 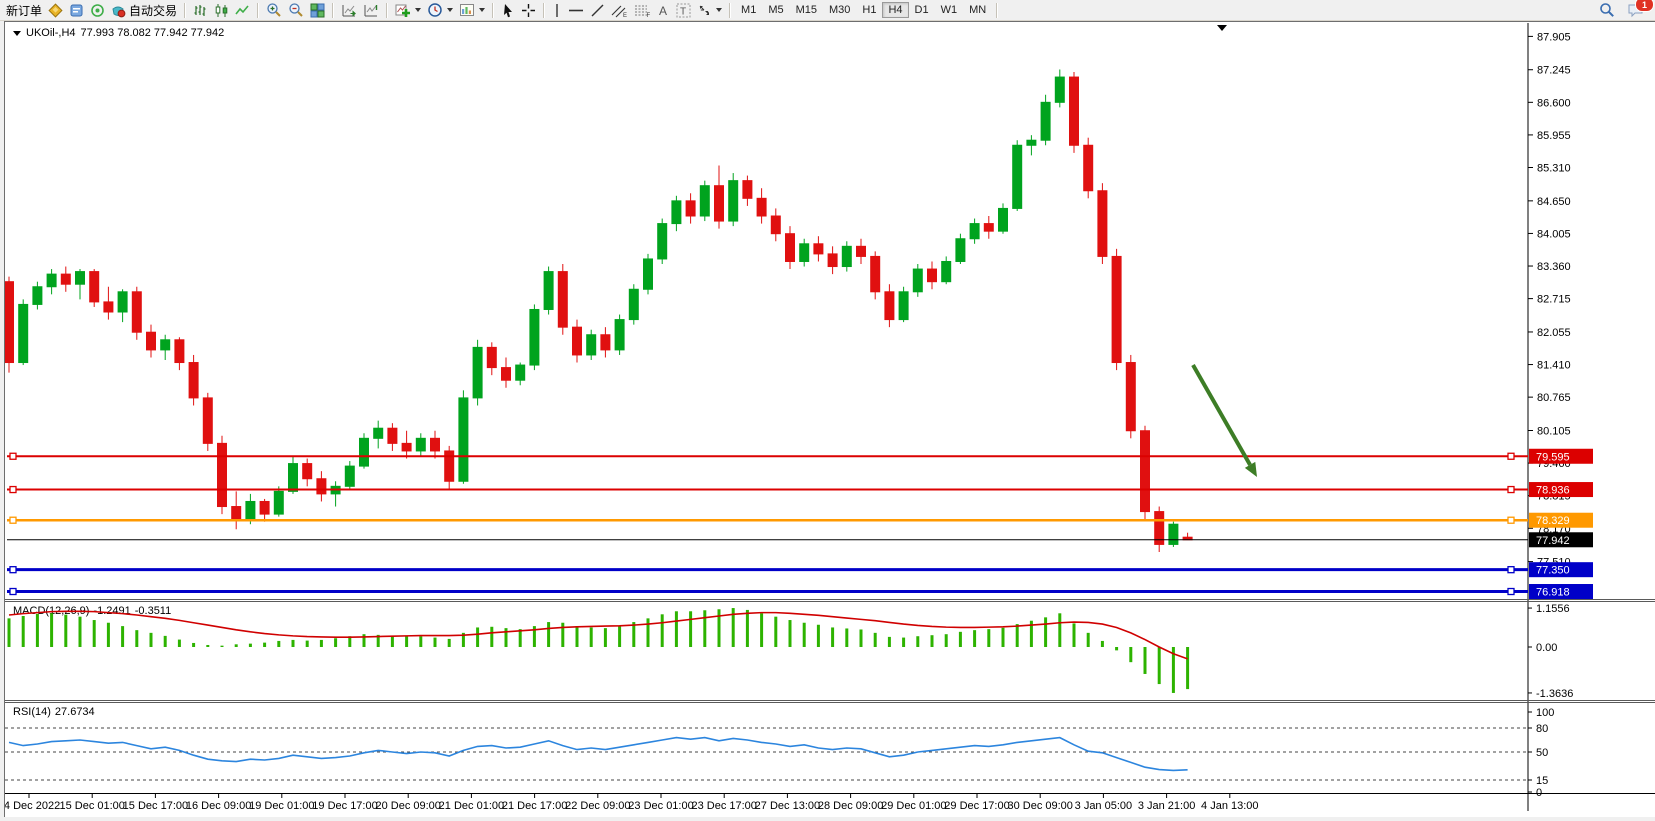 What do you see at coordinates (1539, 793) in the screenshot?
I see `rsi-axis-tick: 0` at bounding box center [1539, 793].